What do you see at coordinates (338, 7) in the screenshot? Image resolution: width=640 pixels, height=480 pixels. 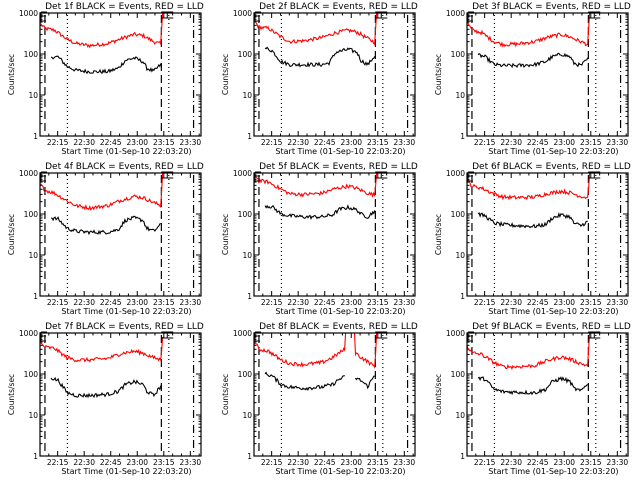 I see `panel-title: Det 2f BLACK = Events, RED = LLD` at bounding box center [338, 7].